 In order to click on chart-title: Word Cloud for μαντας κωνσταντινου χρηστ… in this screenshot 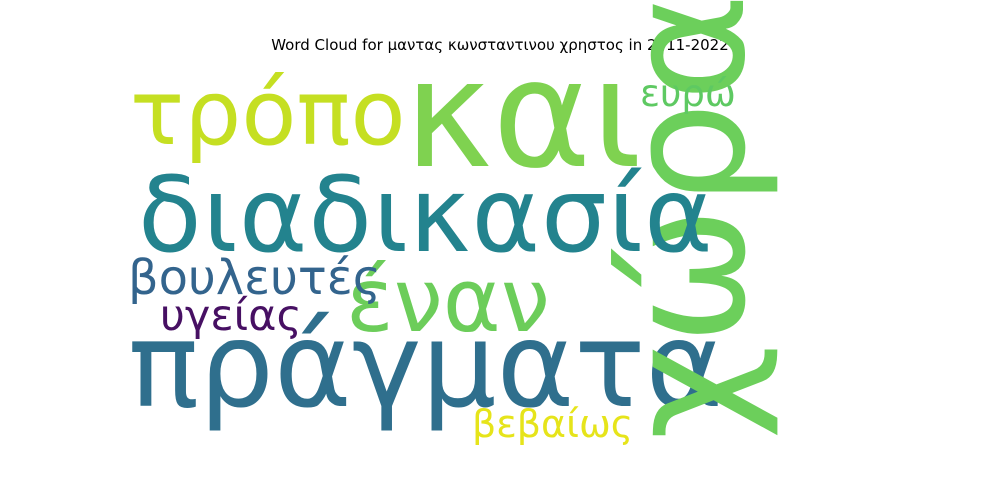, I will do `click(500, 45)`.